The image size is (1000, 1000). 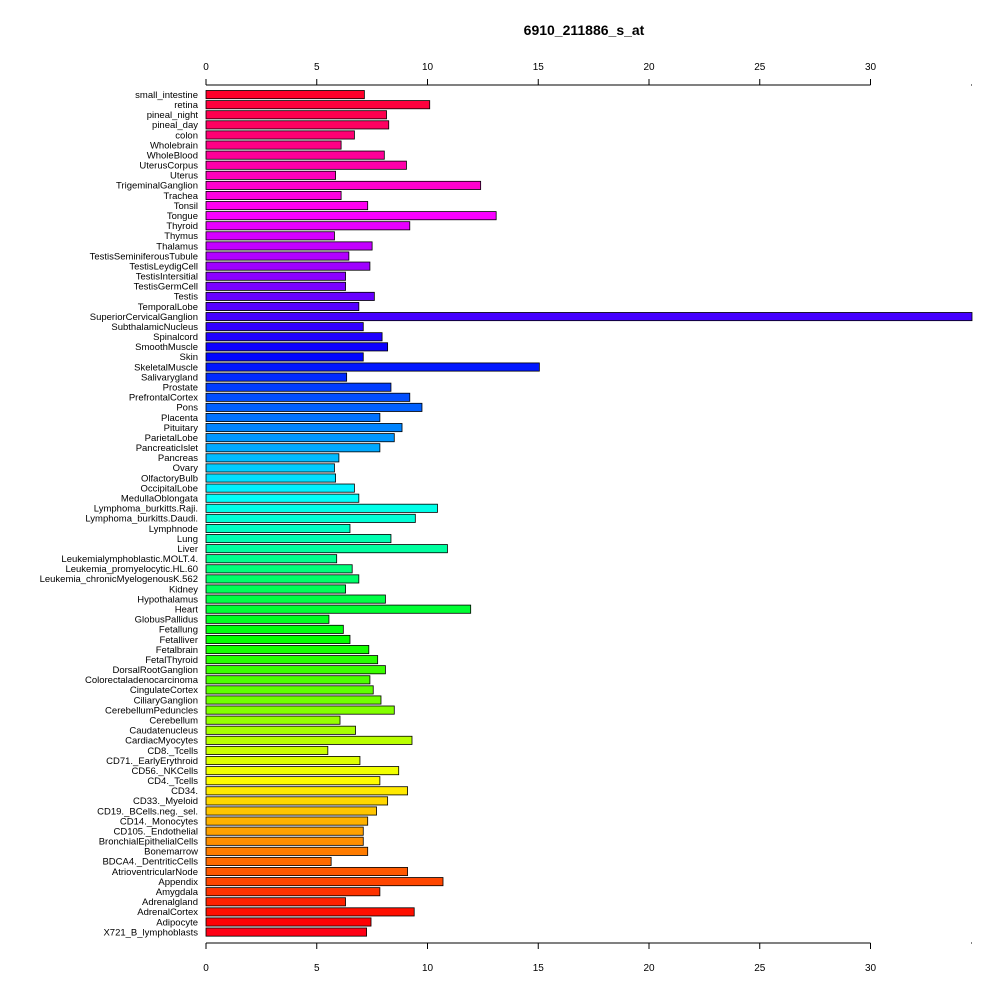 What do you see at coordinates (155, 872) in the screenshot?
I see `category-label: AtrioventricularNode` at bounding box center [155, 872].